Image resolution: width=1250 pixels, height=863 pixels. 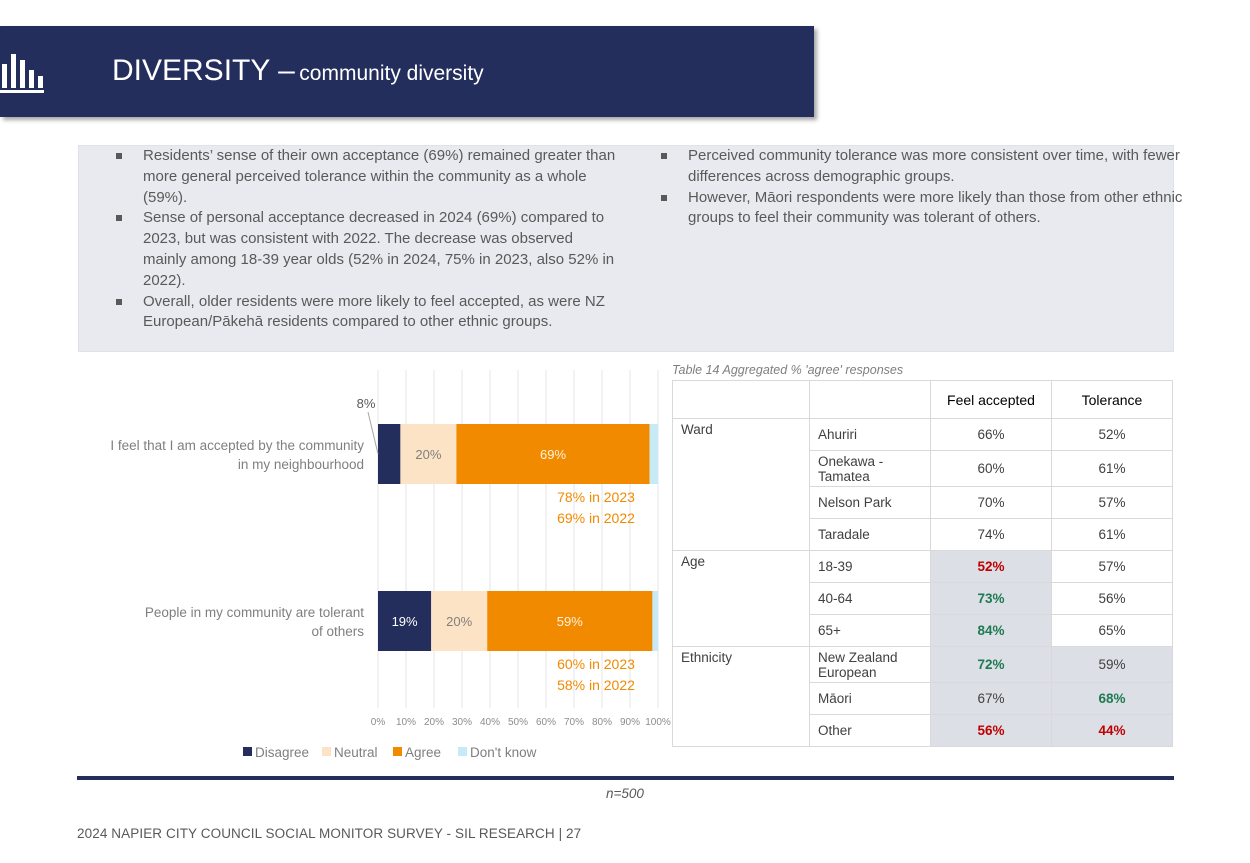 What do you see at coordinates (741, 484) in the screenshot?
I see `group-ward: Ward` at bounding box center [741, 484].